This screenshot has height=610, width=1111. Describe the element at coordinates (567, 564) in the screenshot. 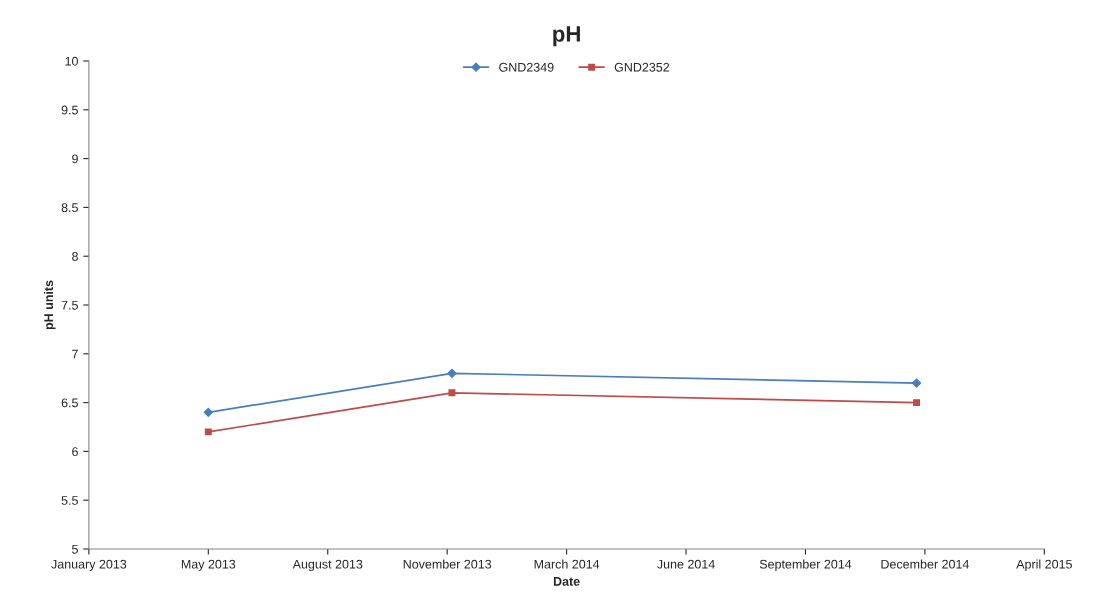

I see `x-tick-label: March 2014` at that location.